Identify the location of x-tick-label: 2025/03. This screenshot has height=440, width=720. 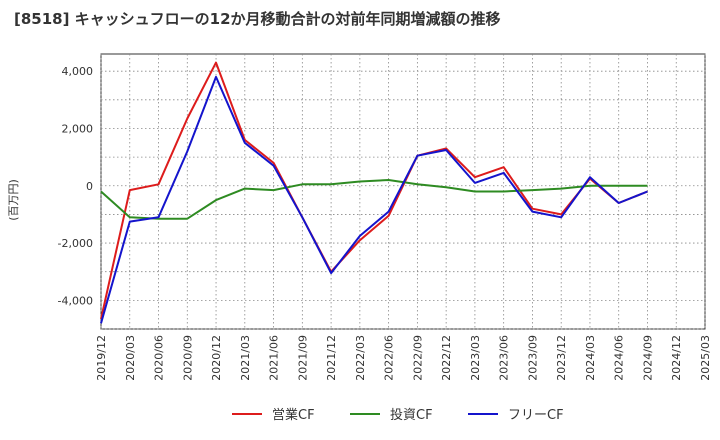
(705, 358).